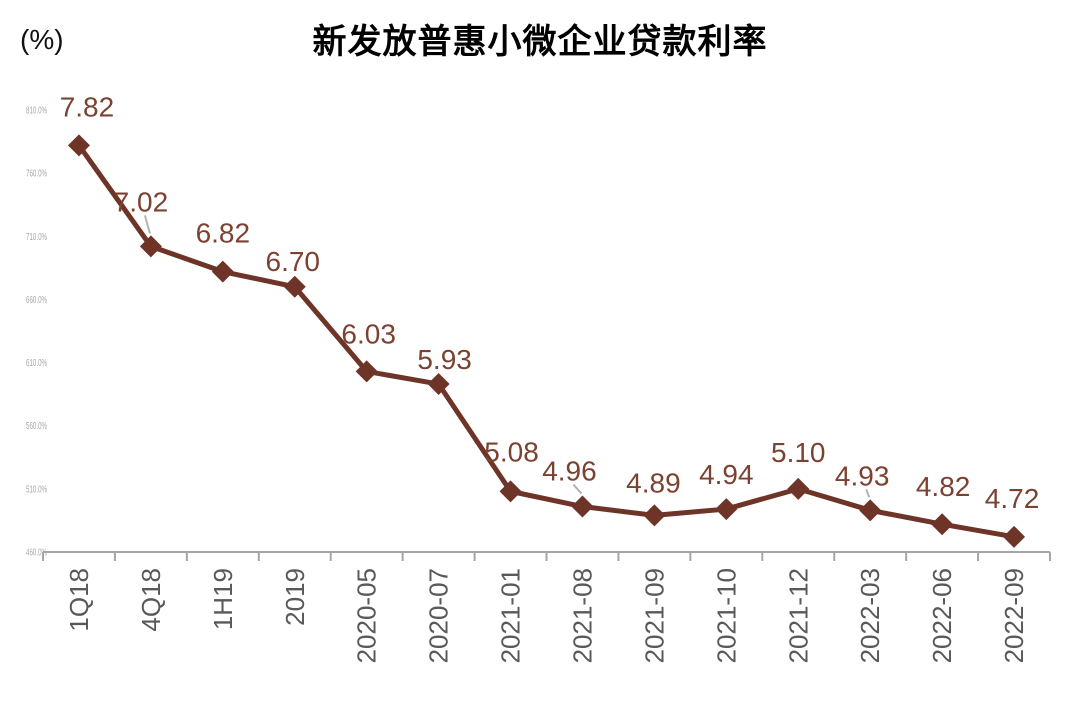  What do you see at coordinates (870, 615) in the screenshot?
I see `x-axis-category-label: 2022-03` at bounding box center [870, 615].